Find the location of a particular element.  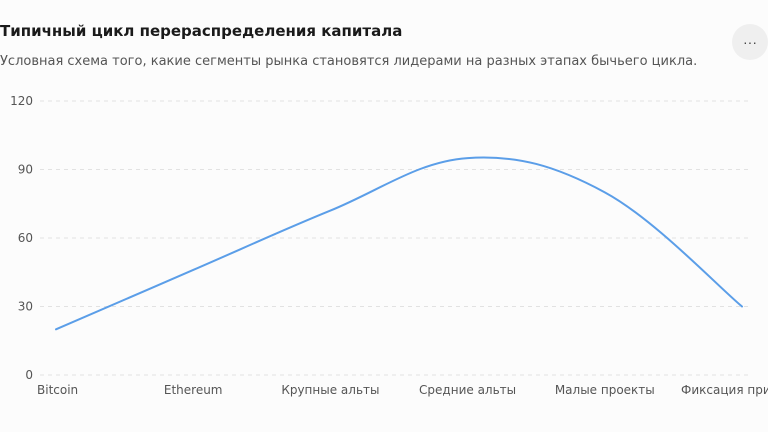

y-tick-label: 120 is located at coordinates (21, 101).